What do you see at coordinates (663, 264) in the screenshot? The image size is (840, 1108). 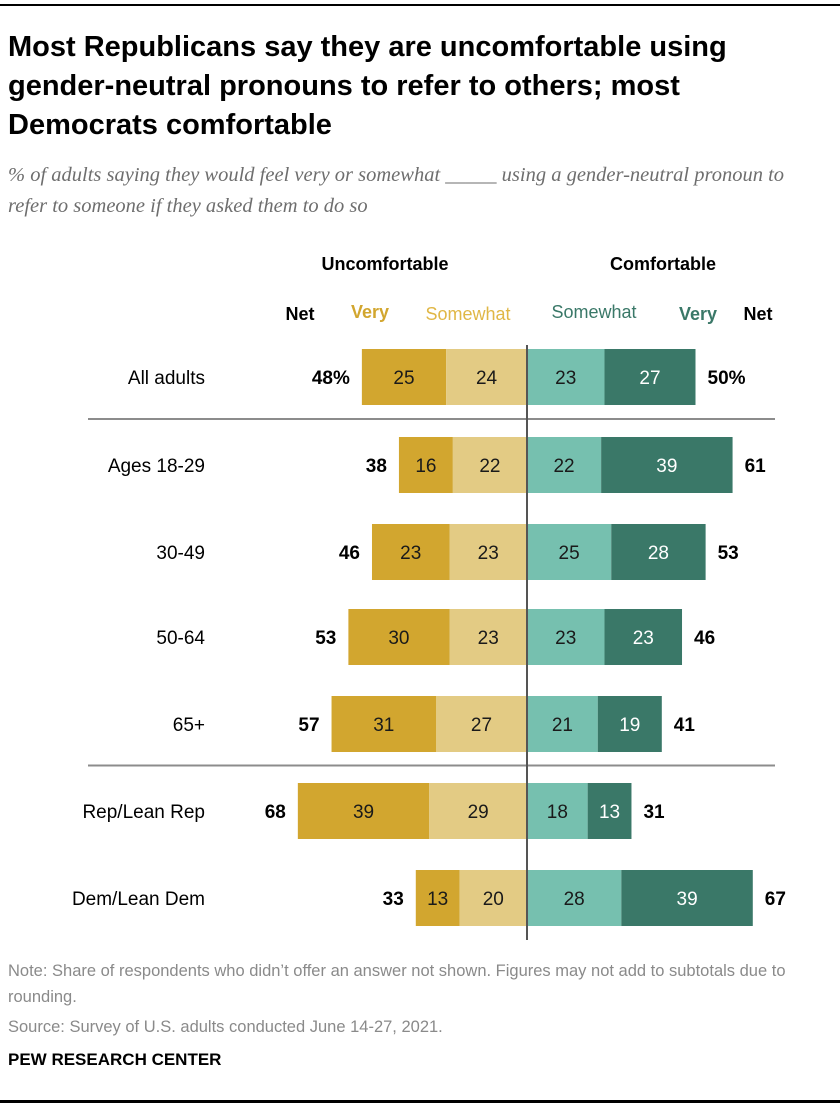 I see `header-comfortable: Comfortable` at bounding box center [663, 264].